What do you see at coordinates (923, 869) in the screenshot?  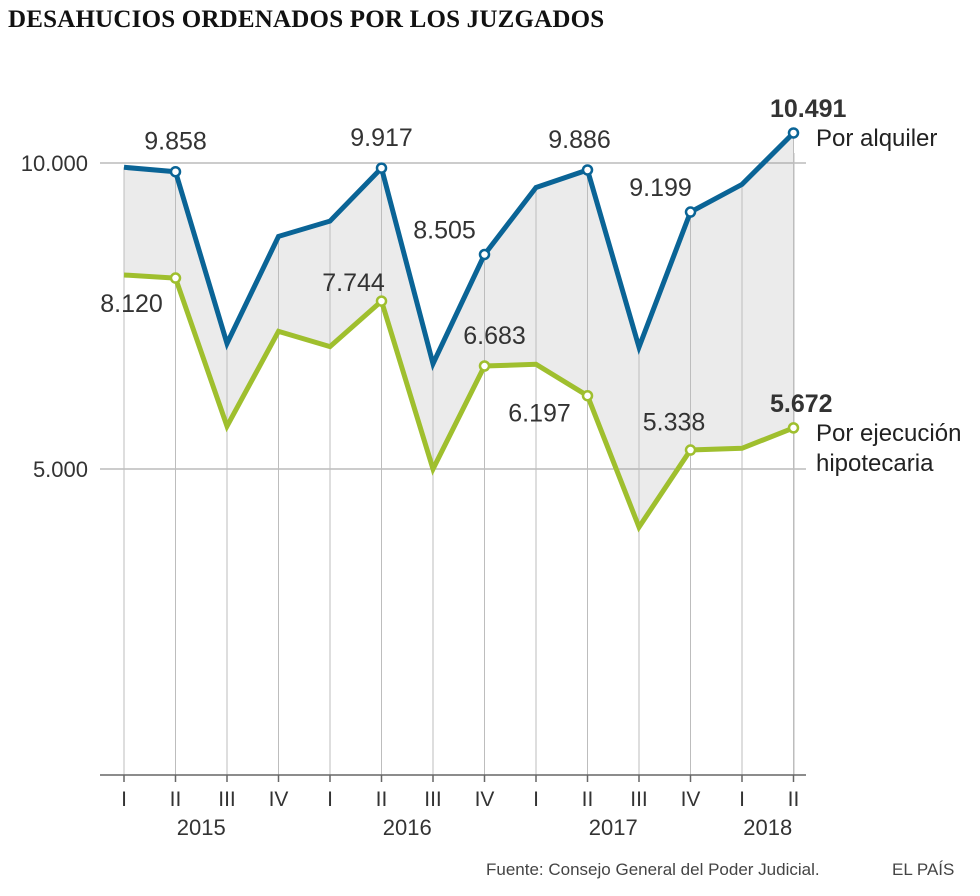 I see `brand-logo: EL PAÍS` at bounding box center [923, 869].